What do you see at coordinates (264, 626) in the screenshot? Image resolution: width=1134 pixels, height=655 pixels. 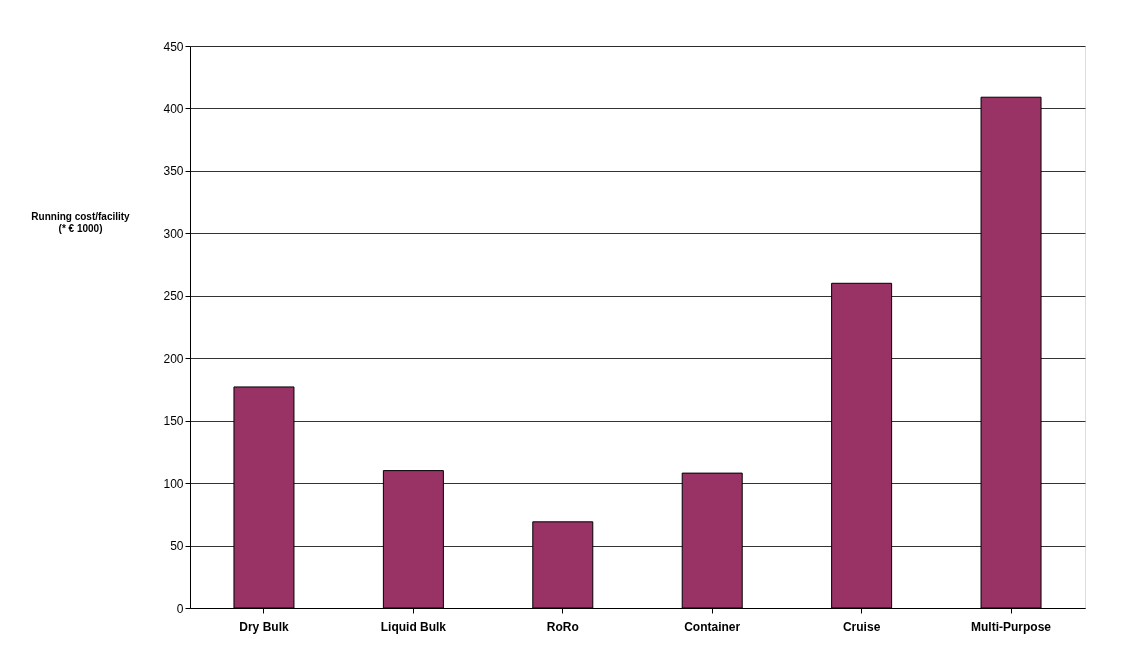 I see `x-tick-label: Dry Bulk` at bounding box center [264, 626].